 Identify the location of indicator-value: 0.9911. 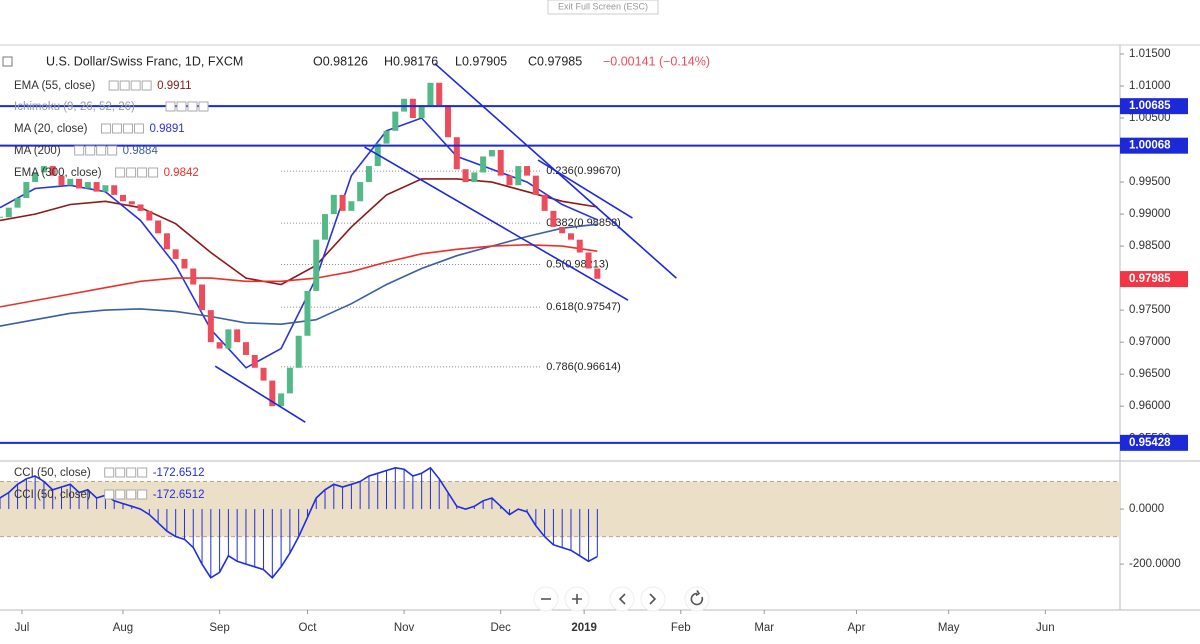
(174, 86).